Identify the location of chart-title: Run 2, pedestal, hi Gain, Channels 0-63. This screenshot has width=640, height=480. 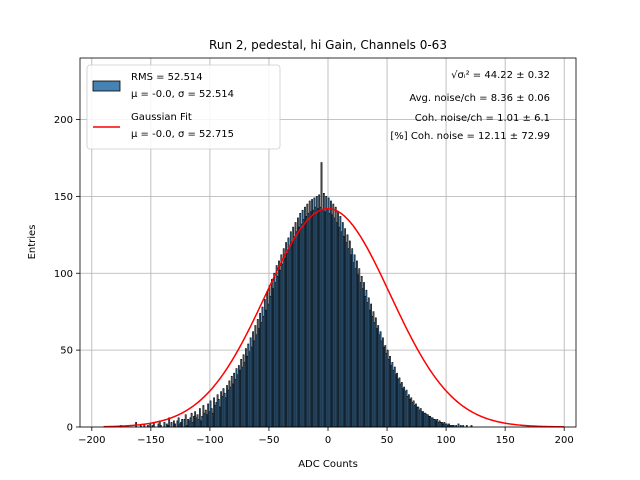
(328, 45).